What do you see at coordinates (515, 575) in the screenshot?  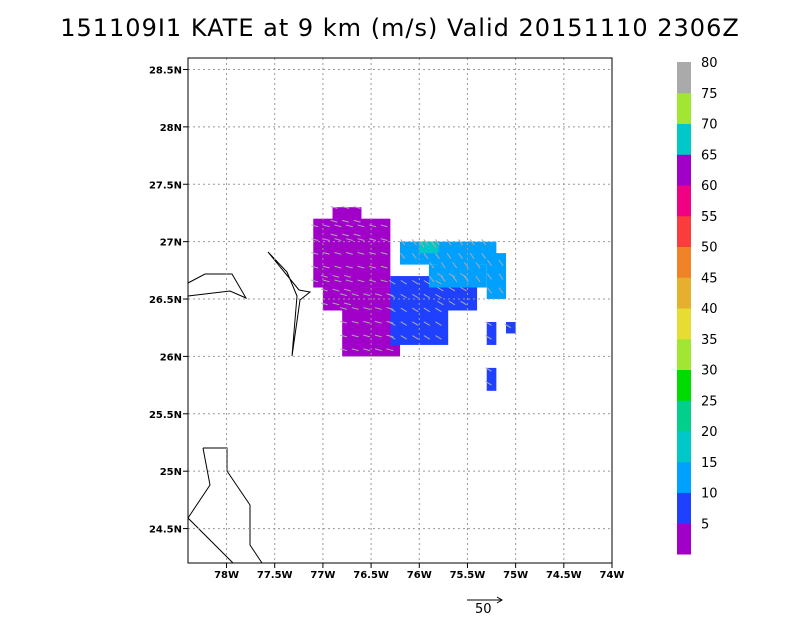 I see `x-tick-label-6: 75W` at bounding box center [515, 575].